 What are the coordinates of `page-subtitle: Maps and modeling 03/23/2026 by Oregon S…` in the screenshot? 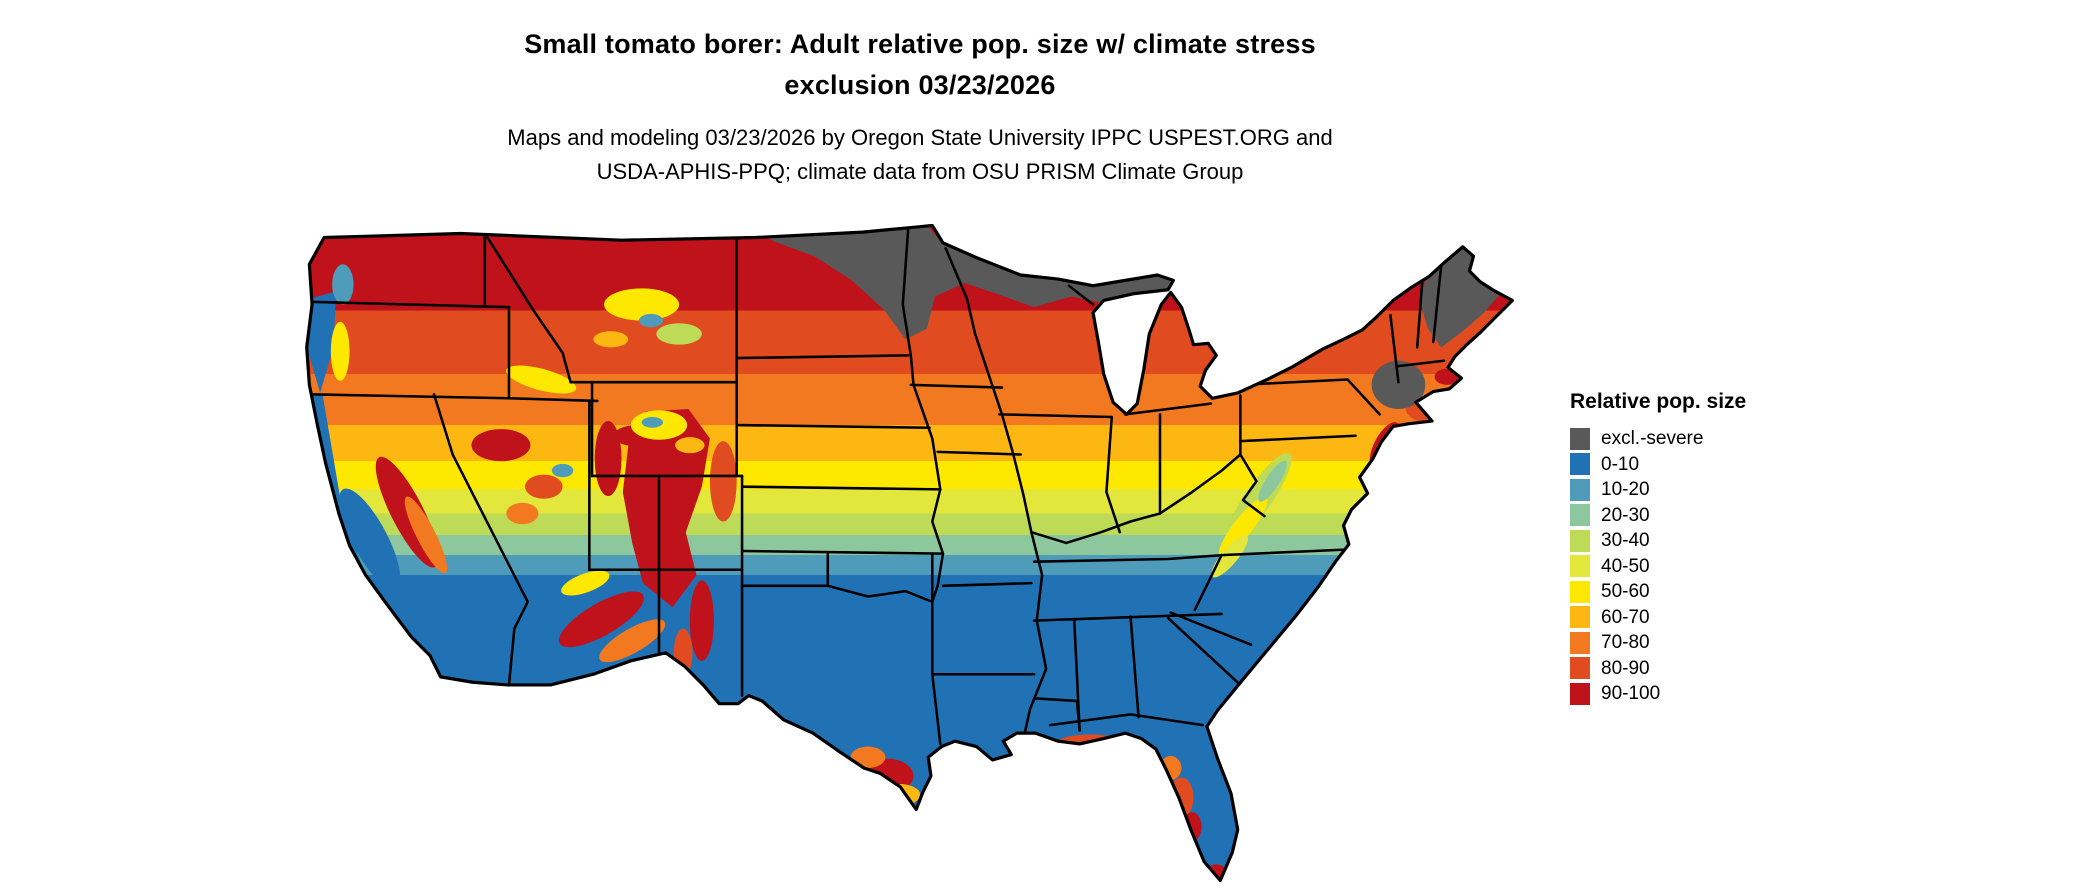 It's located at (920, 155).